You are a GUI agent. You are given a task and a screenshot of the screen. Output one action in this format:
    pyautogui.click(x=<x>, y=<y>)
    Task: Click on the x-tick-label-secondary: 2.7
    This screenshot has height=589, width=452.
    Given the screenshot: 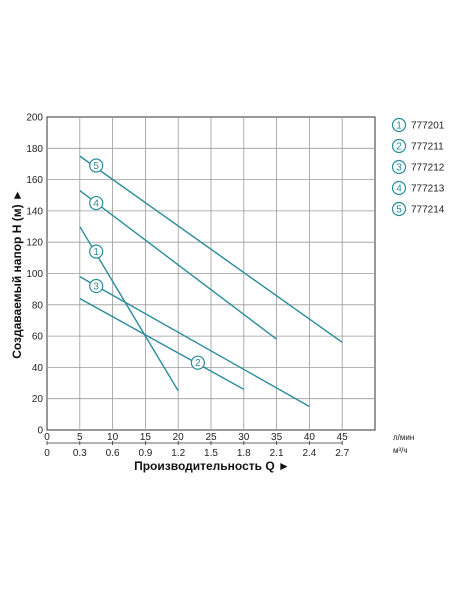 What is the action you would take?
    pyautogui.click(x=342, y=453)
    